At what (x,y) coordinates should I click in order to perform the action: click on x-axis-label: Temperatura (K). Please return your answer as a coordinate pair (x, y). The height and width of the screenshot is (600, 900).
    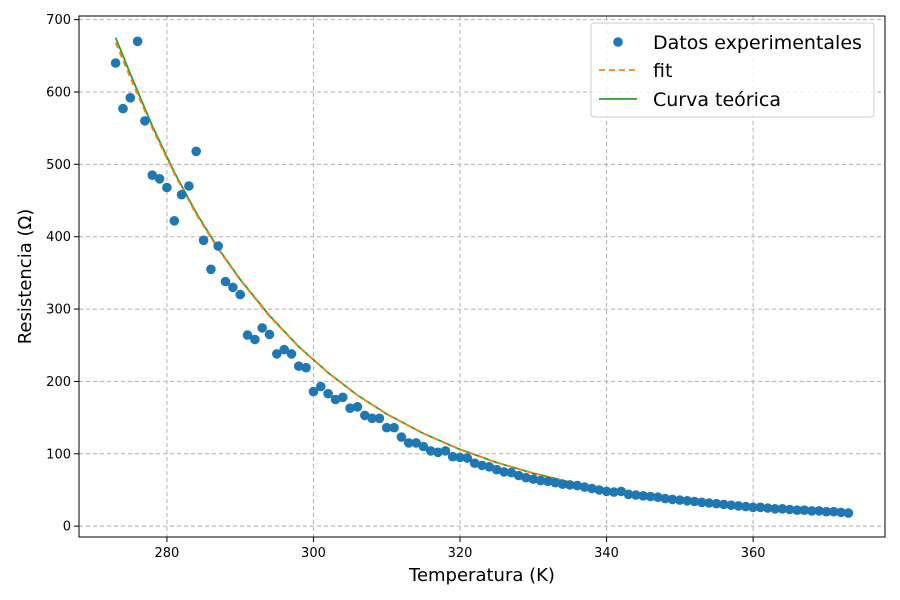
    Looking at the image, I should click on (481, 575).